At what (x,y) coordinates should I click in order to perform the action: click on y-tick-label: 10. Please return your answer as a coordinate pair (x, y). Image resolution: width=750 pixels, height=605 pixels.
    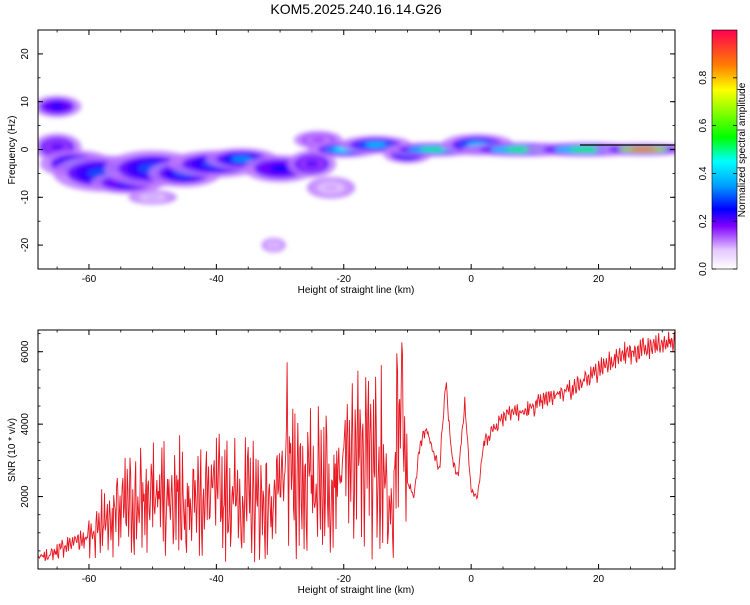
    Looking at the image, I should click on (25, 102).